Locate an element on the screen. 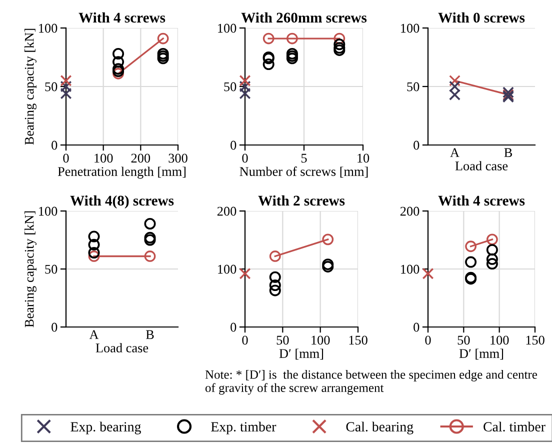  x-tick-label: 5 is located at coordinates (304, 158).